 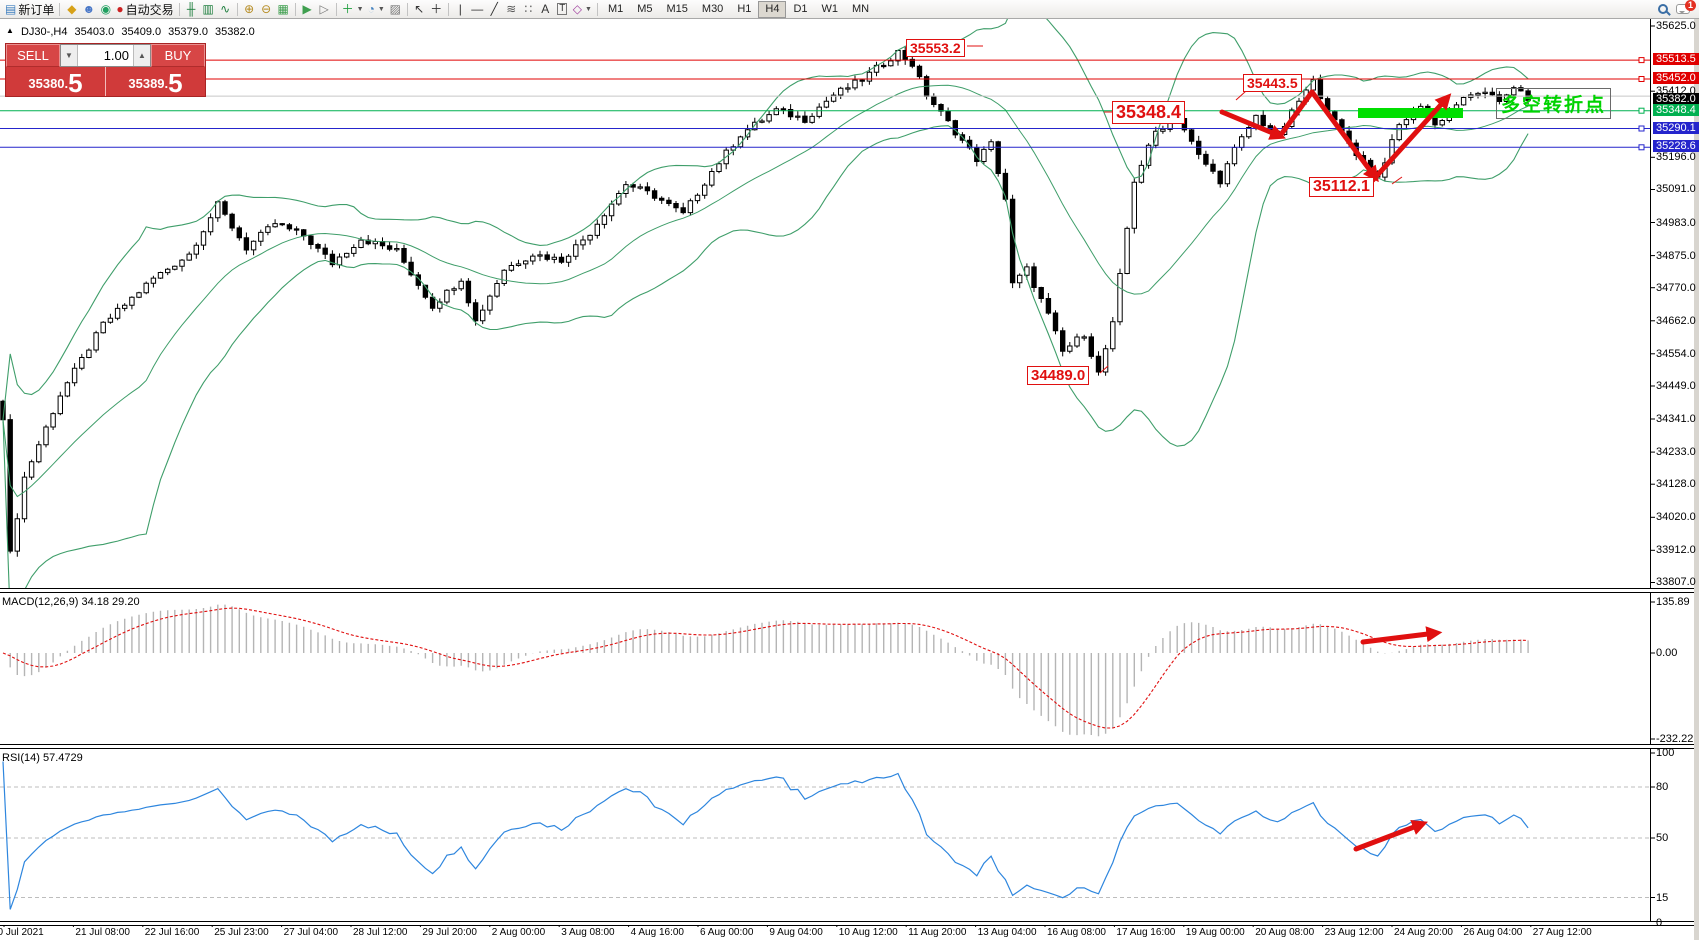 I want to click on price-tick-34554.0: 34554.0, so click(x=1676, y=353).